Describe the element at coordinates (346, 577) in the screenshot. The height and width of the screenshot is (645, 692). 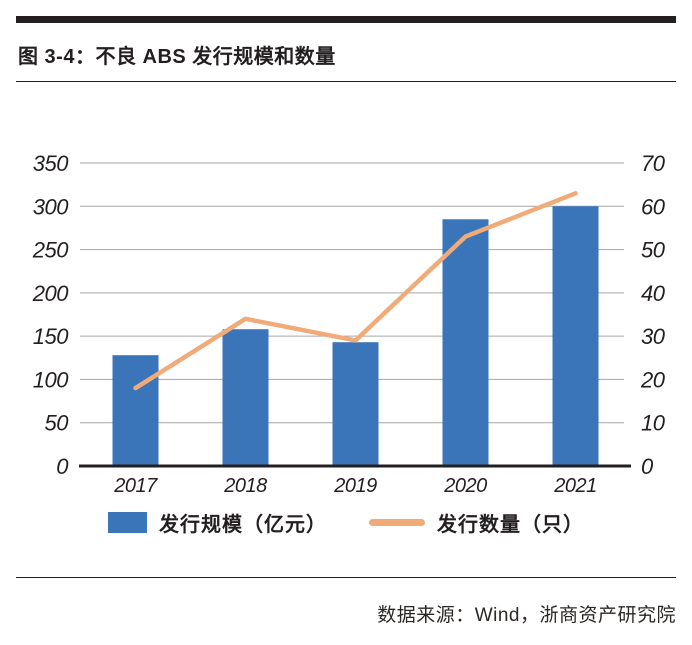
I see `source-divider` at that location.